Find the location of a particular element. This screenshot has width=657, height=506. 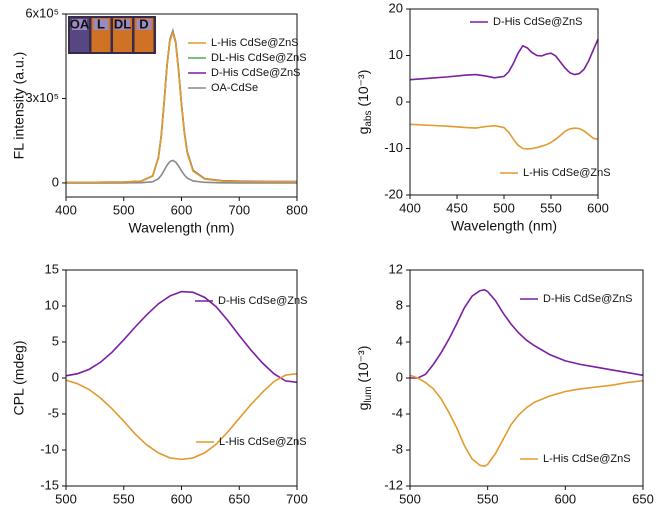

legend-label: DL-His CdSe@ZnS is located at coordinates (259, 58).